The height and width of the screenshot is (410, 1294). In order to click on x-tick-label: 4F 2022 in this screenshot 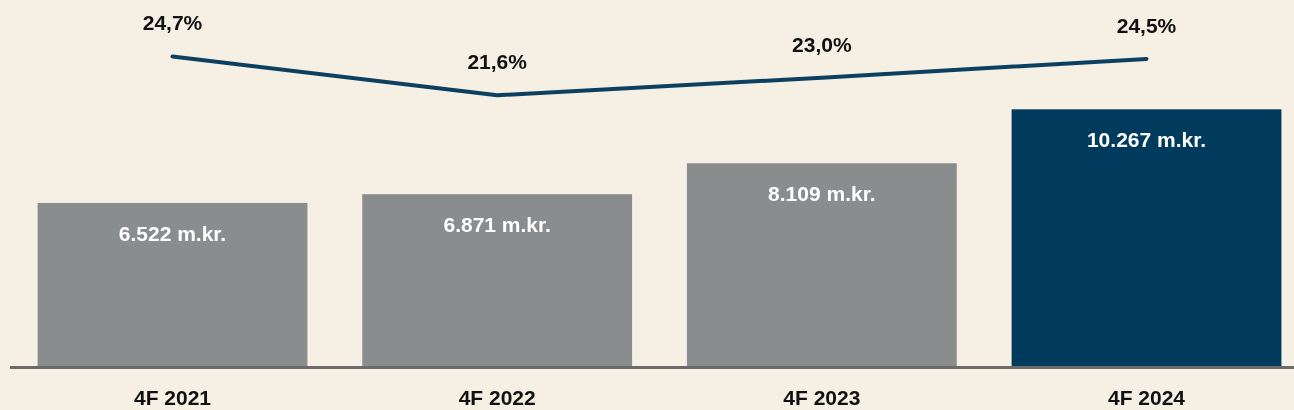, I will do `click(497, 397)`.